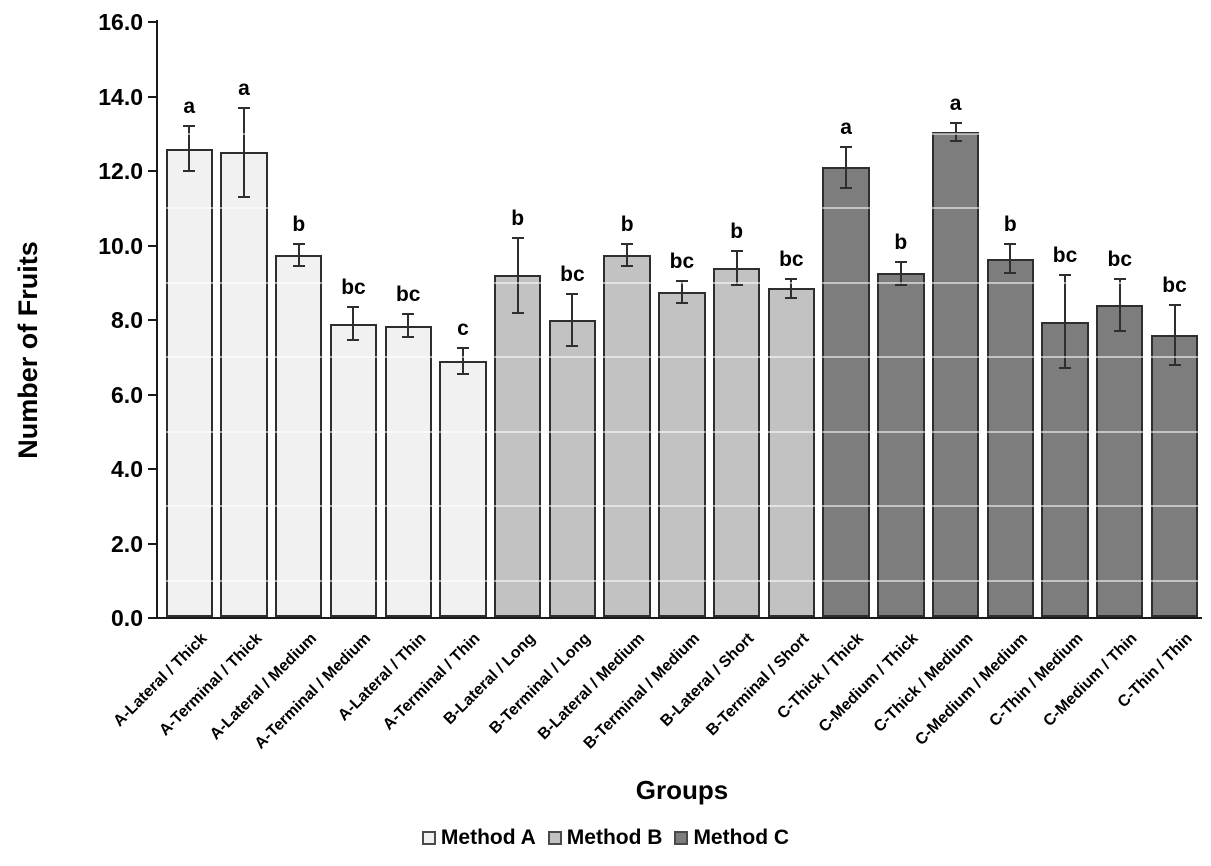  What do you see at coordinates (540, 684) in the screenshot?
I see `x-tick-label: B-Terminal / Long` at bounding box center [540, 684].